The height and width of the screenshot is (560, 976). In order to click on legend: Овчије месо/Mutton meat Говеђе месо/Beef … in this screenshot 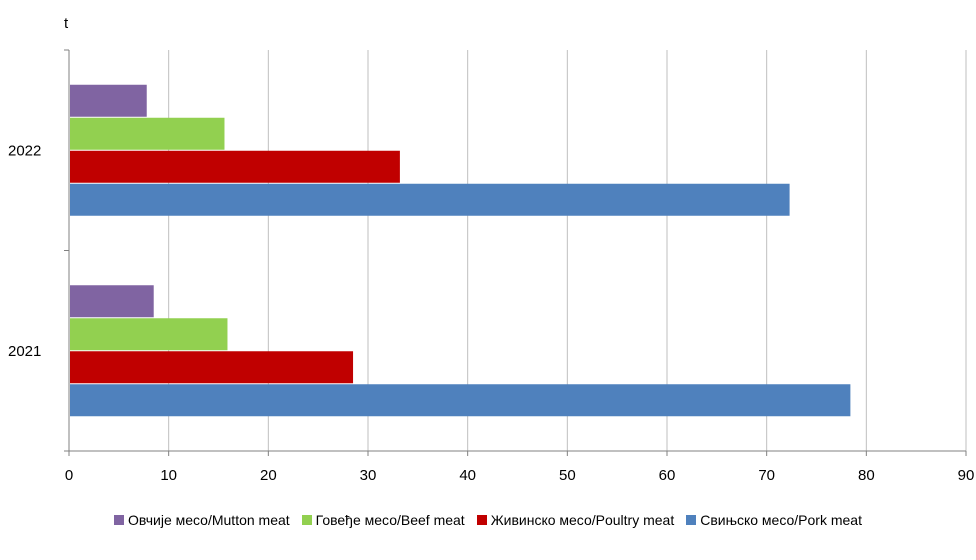, I will do `click(488, 520)`.